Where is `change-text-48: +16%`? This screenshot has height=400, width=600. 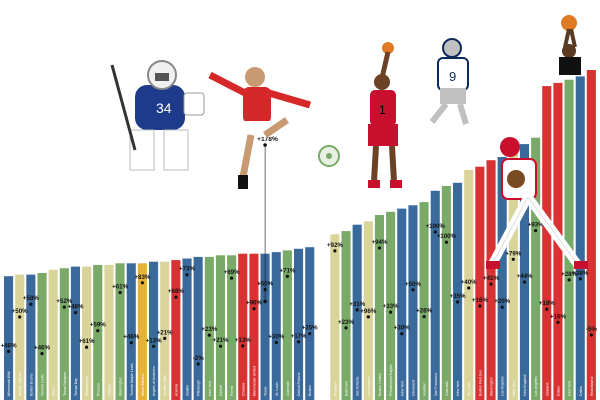
change-text-48: +16% is located at coordinates (558, 316).